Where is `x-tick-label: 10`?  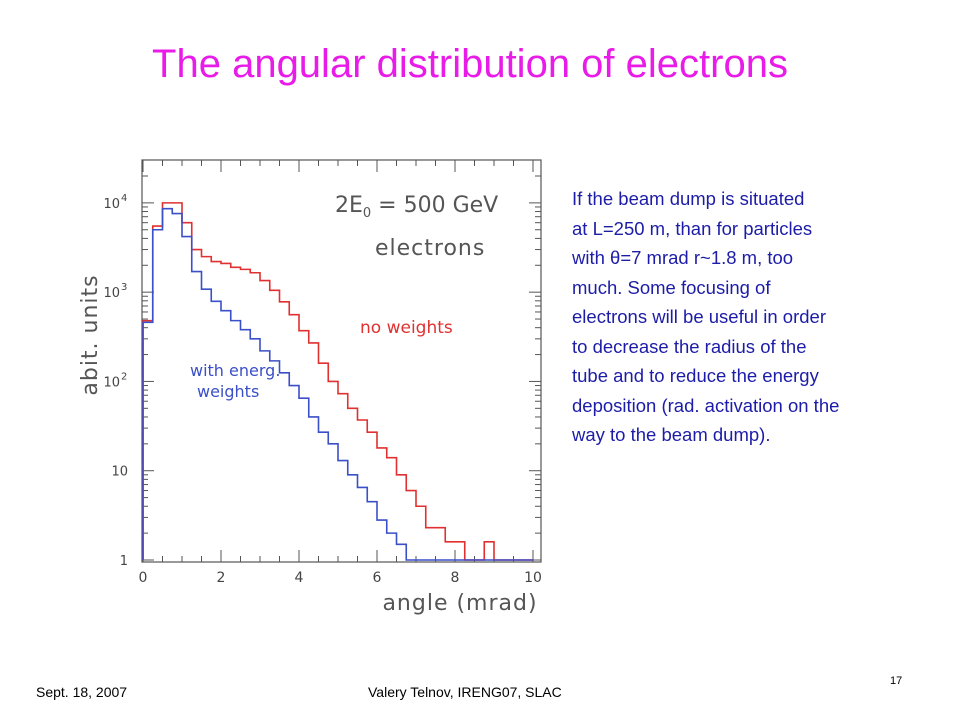
x-tick-label: 10 is located at coordinates (533, 578).